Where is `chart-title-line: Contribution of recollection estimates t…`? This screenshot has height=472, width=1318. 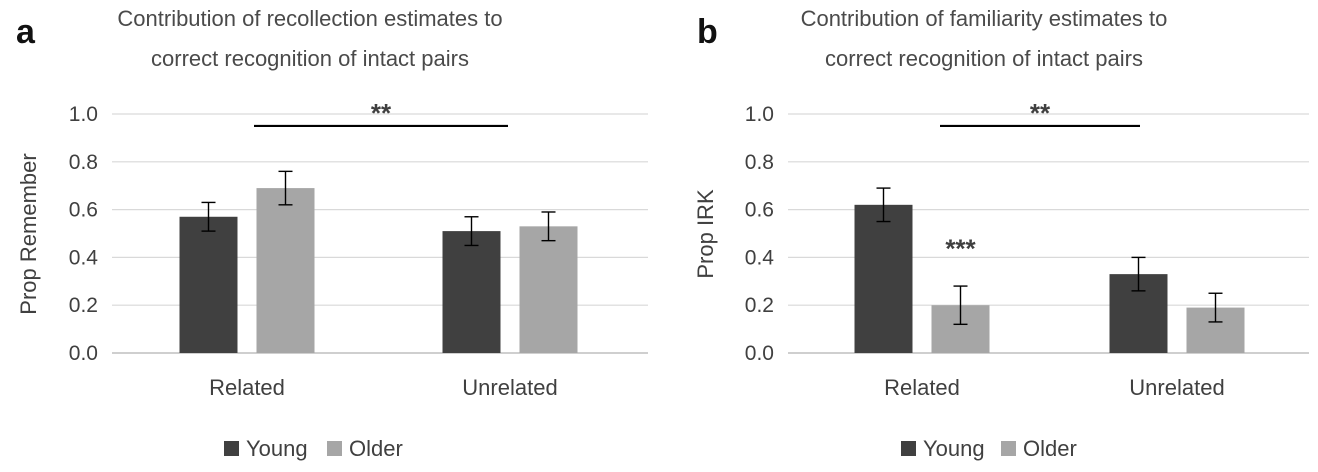 chart-title-line: Contribution of recollection estimates t… is located at coordinates (309, 18).